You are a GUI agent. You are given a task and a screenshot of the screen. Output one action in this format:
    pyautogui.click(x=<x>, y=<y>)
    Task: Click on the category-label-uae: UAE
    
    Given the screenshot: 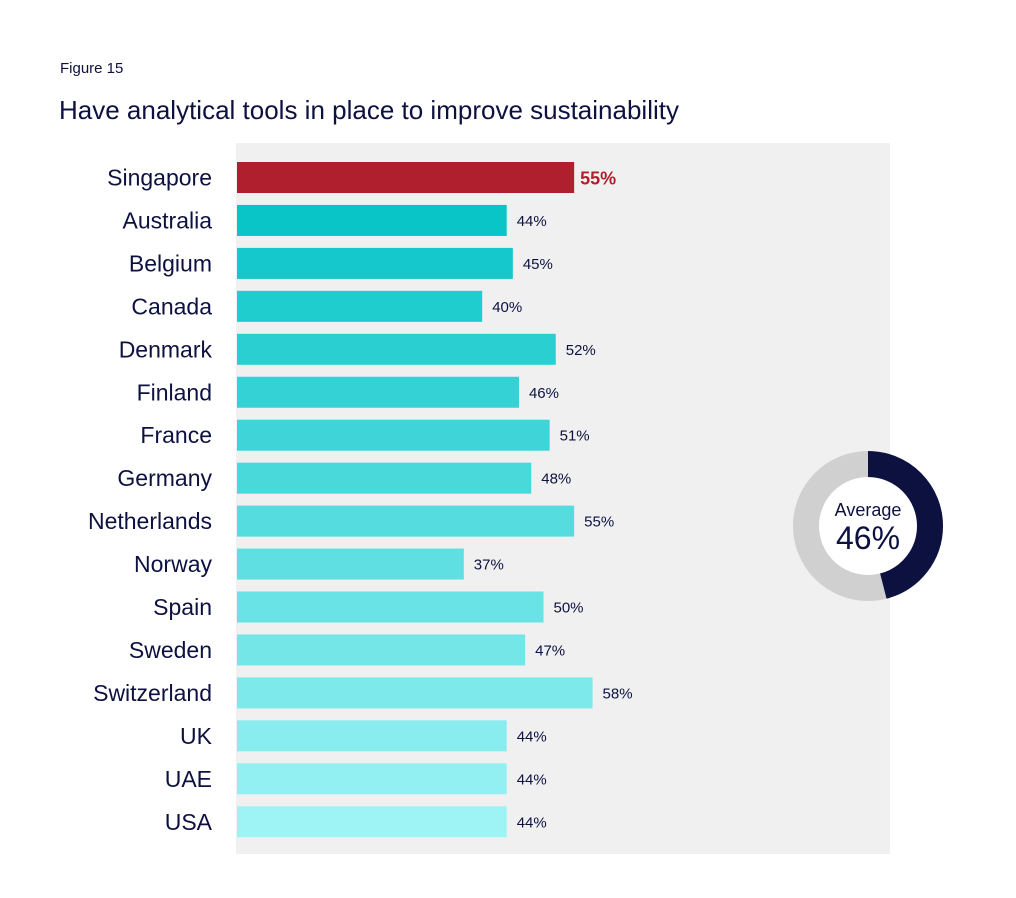 What is the action you would take?
    pyautogui.click(x=188, y=779)
    